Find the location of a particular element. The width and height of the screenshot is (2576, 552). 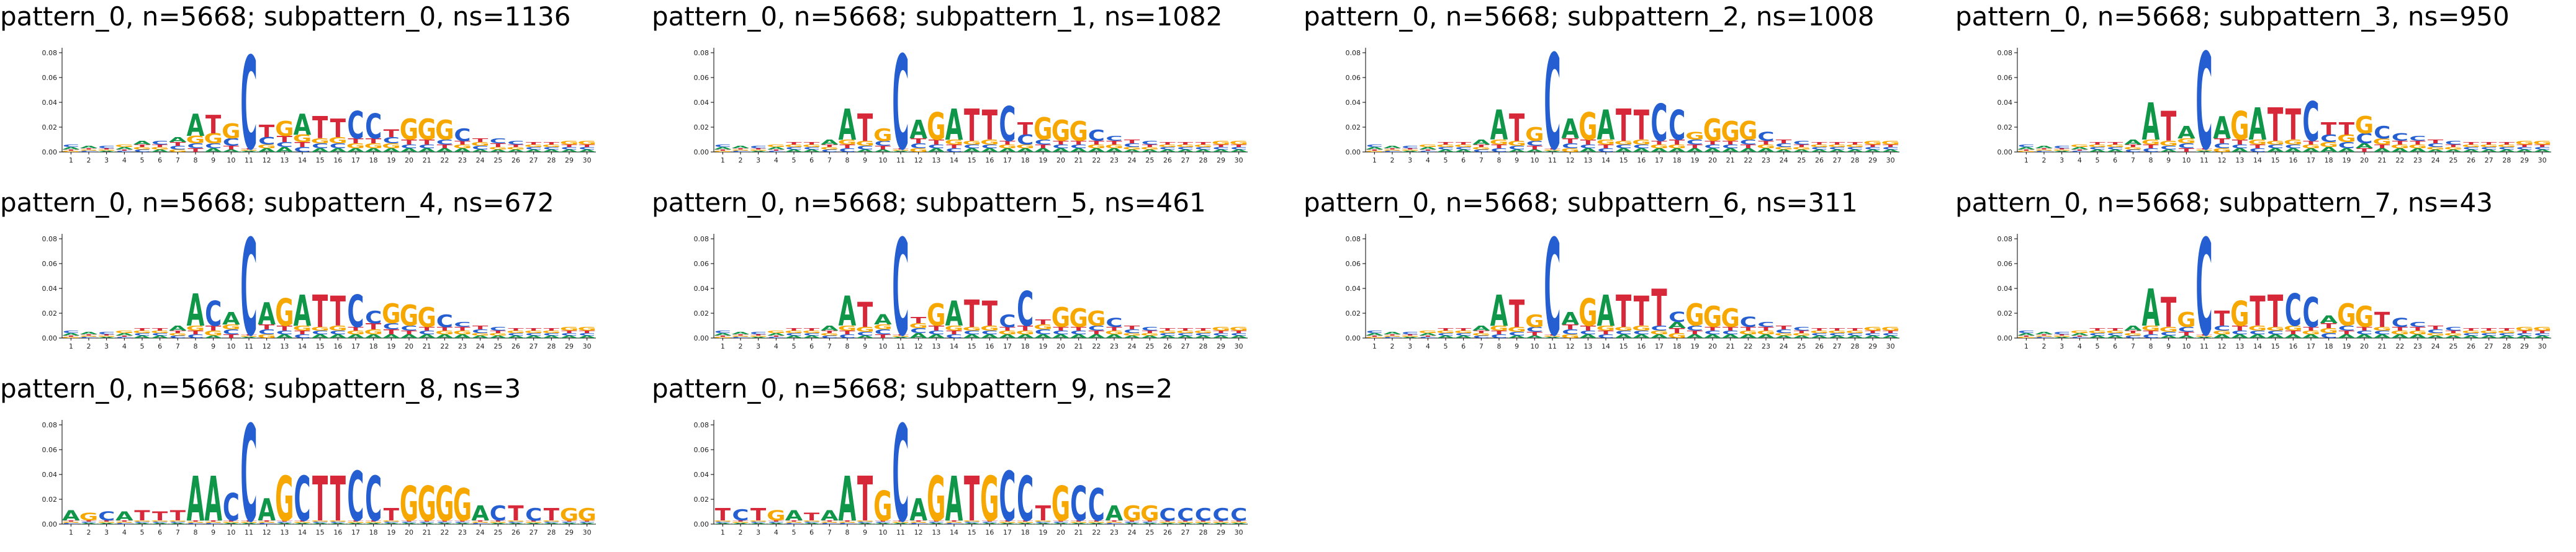

x-tick-label: 21 is located at coordinates (427, 160).